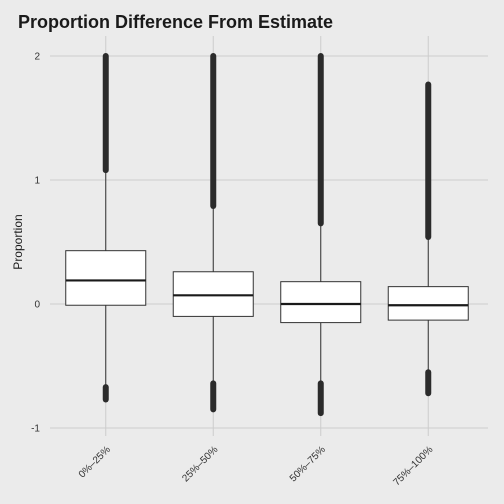 This screenshot has height=504, width=504. Describe the element at coordinates (35, 429) in the screenshot. I see `y-tick-label: -1` at that location.